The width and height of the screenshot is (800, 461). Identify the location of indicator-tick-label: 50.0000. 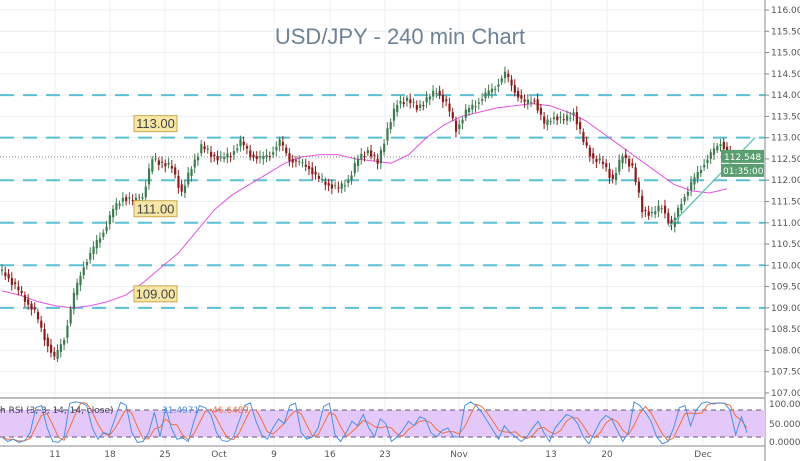
(784, 425).